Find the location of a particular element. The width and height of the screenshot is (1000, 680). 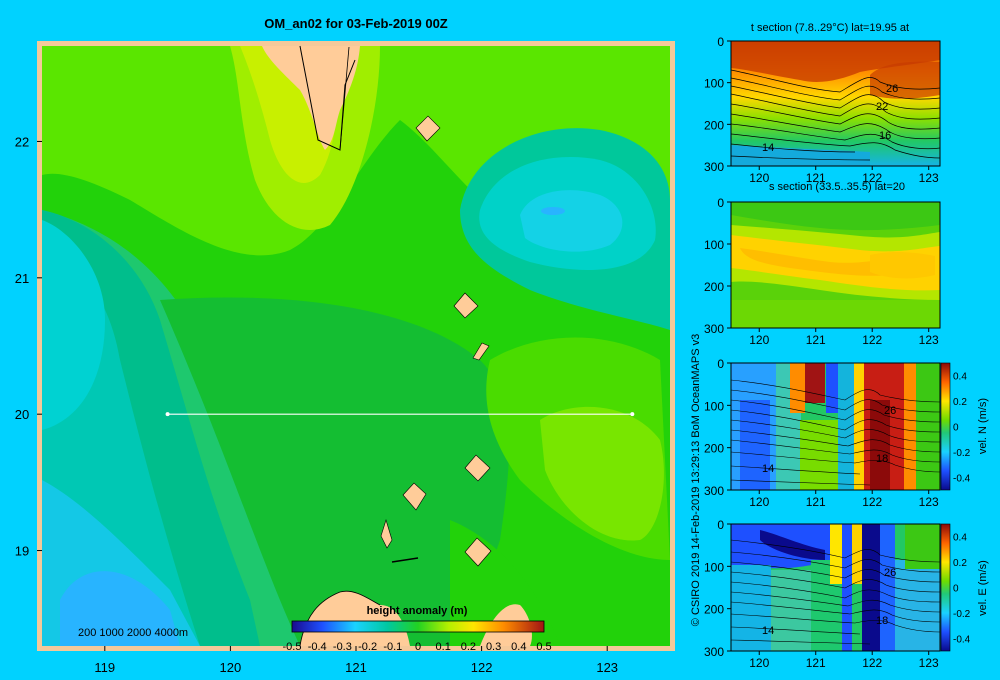

veln-contour-label: 26 is located at coordinates (890, 411).